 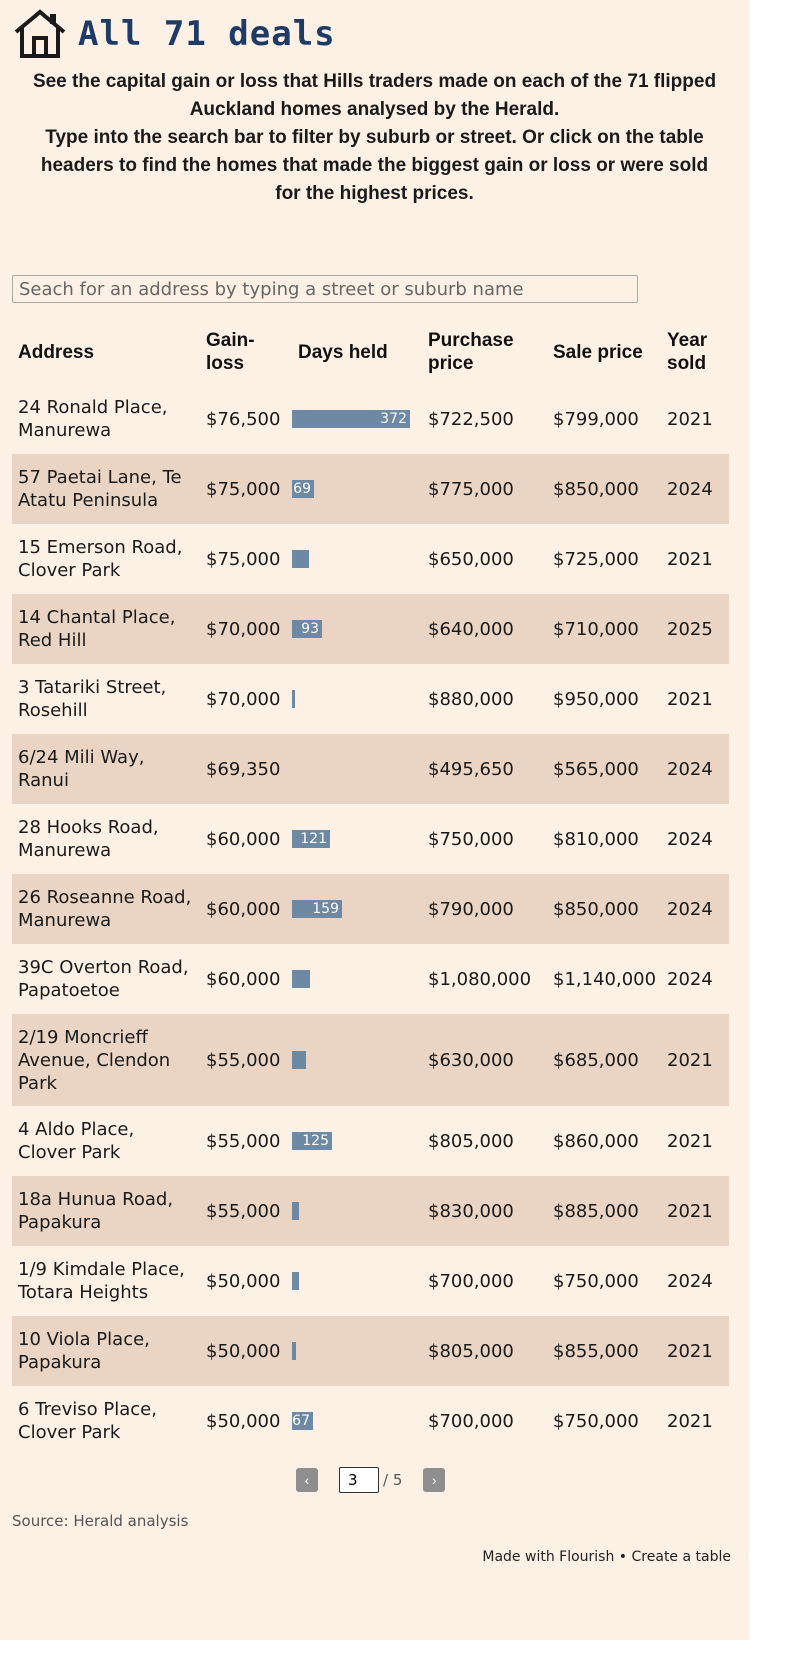 I want to click on address-cell: 18a Hunua Road, Papakura, so click(x=106, y=1211).